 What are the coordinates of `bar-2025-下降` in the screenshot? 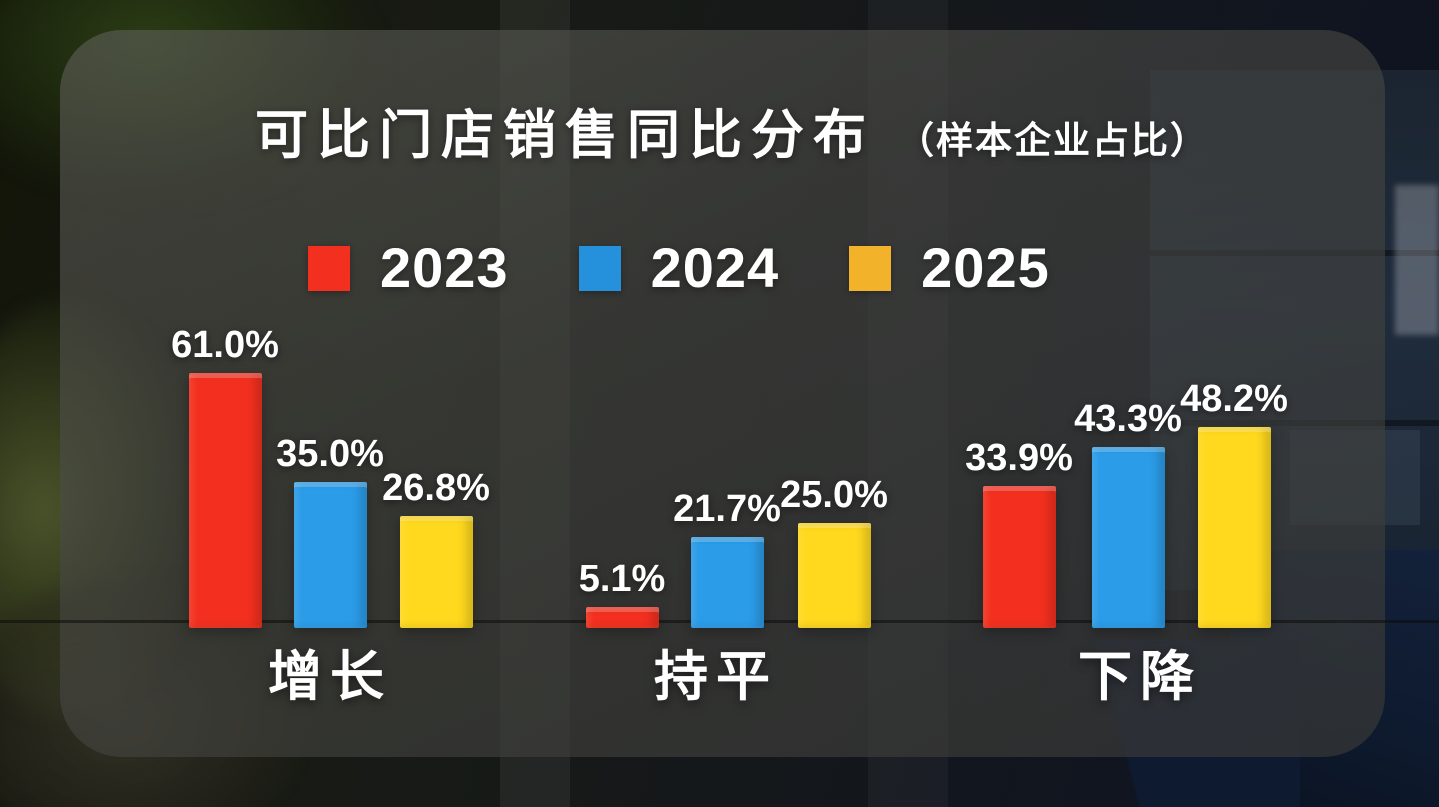 It's located at (1234, 527).